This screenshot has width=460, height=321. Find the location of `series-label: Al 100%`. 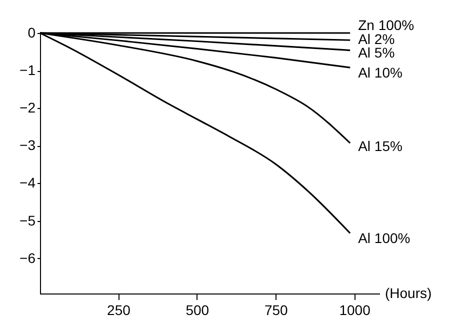

series-label: Al 100% is located at coordinates (384, 238).